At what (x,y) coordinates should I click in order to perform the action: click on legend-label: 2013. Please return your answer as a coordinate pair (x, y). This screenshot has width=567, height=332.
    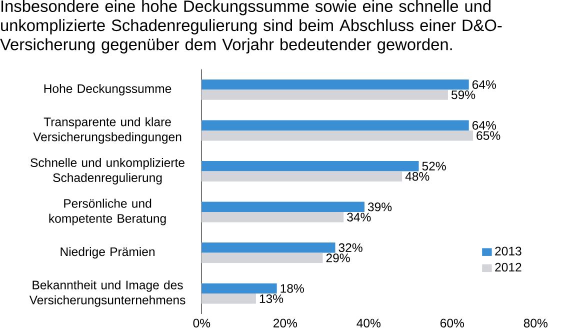
    Looking at the image, I should click on (508, 251).